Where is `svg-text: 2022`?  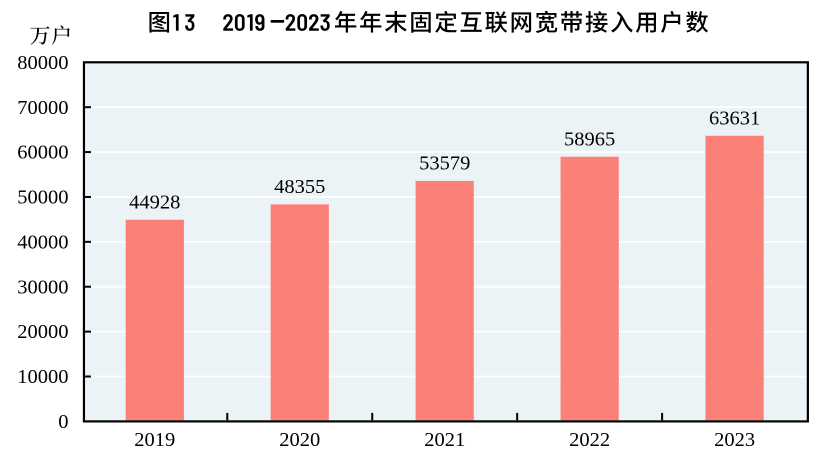
svg-text: 2022 is located at coordinates (589, 440).